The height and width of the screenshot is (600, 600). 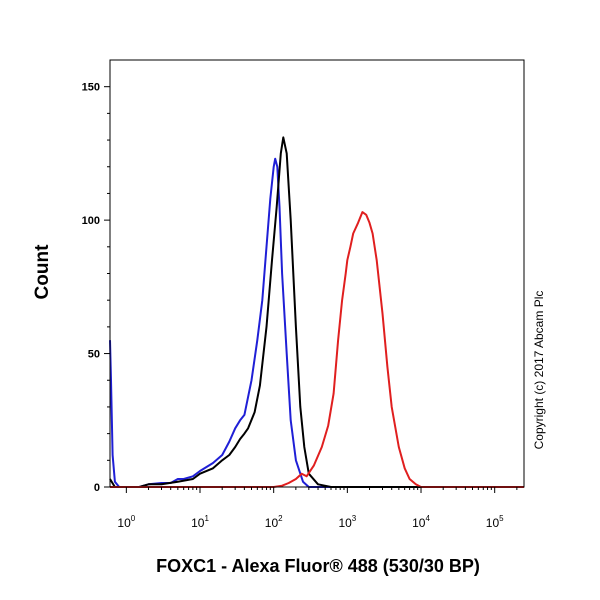 What do you see at coordinates (91, 221) in the screenshot?
I see `y-tick-label: 100` at bounding box center [91, 221].